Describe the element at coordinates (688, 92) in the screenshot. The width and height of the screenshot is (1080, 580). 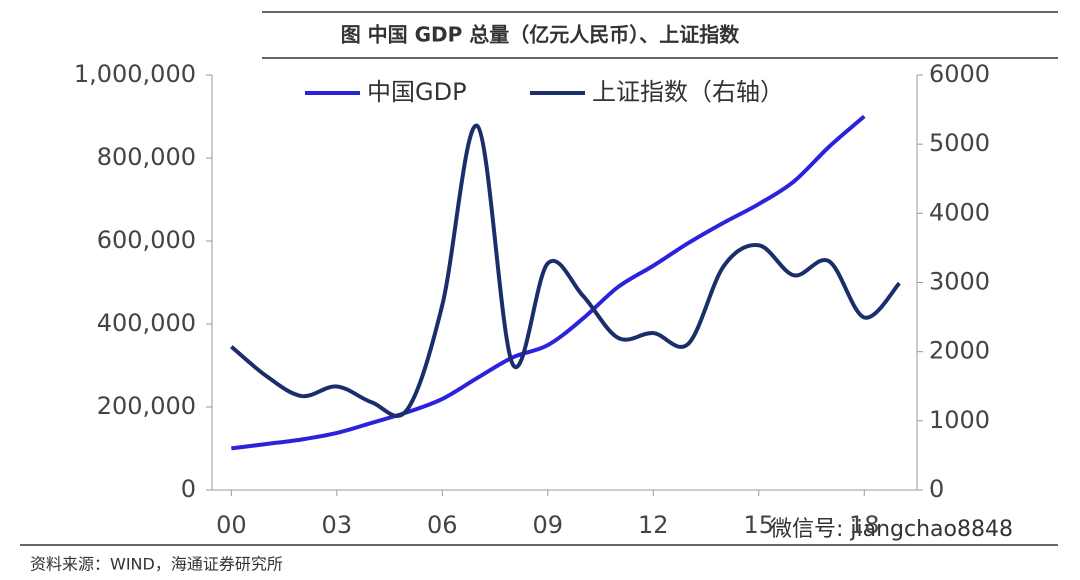
I see `legend-label: 上证指数（右轴）` at that location.